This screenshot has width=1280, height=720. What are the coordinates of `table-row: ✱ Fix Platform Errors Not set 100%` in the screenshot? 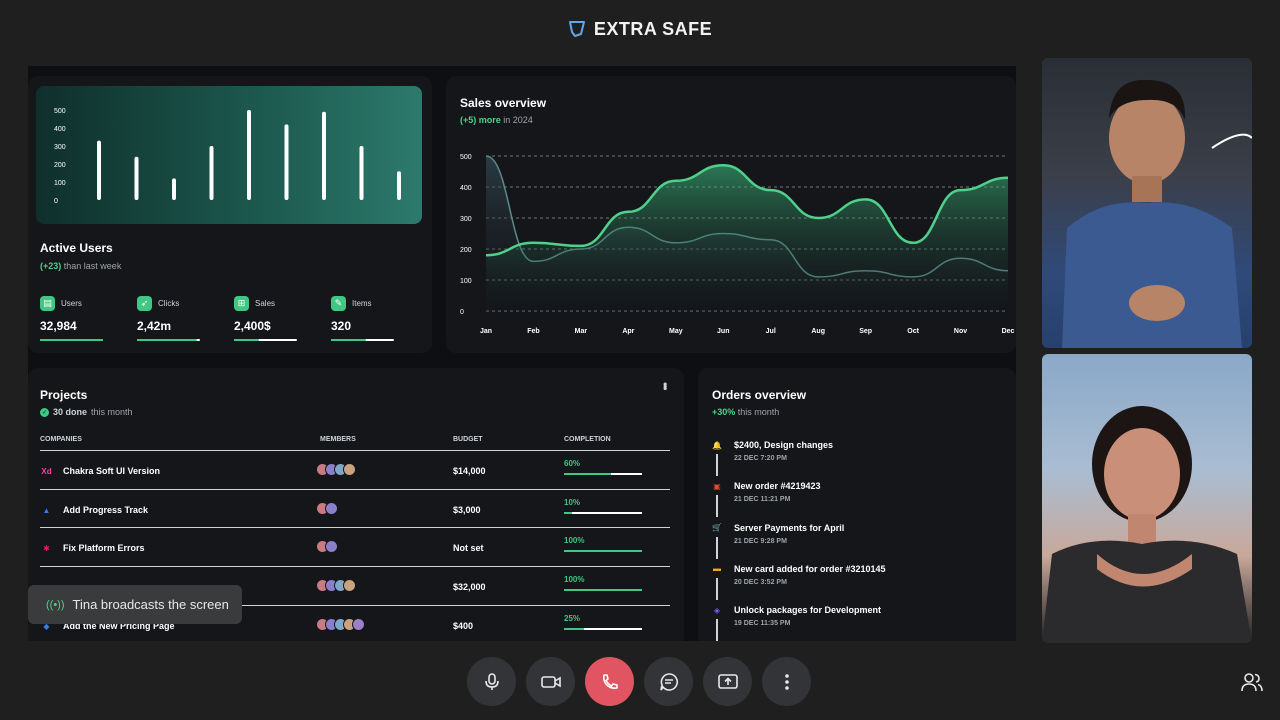 It's located at (355, 546).